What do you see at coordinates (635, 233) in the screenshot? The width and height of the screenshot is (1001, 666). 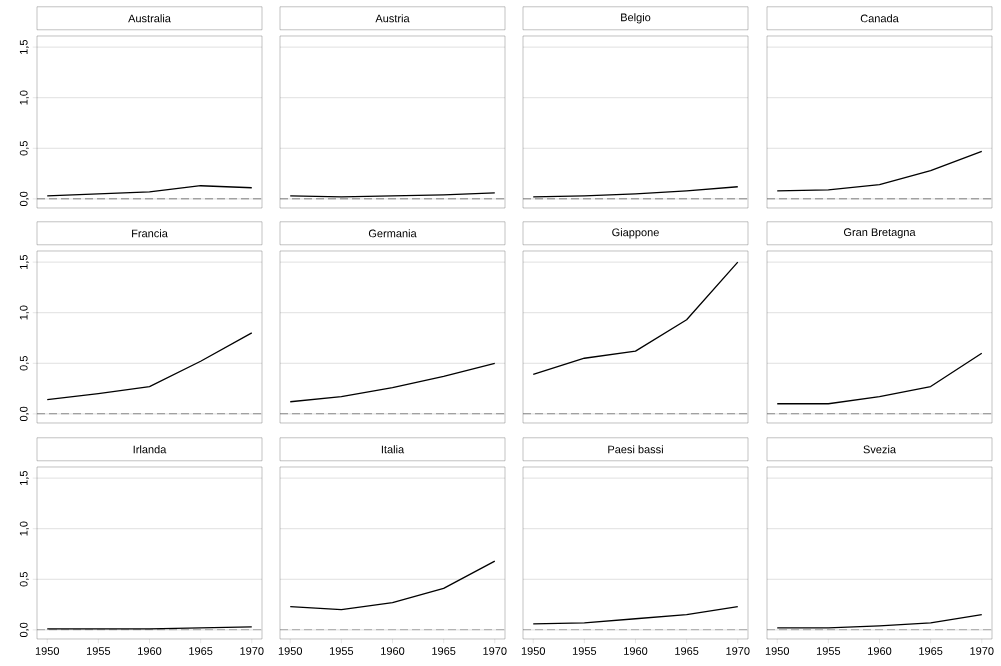 I see `chart-title: Giappone` at bounding box center [635, 233].